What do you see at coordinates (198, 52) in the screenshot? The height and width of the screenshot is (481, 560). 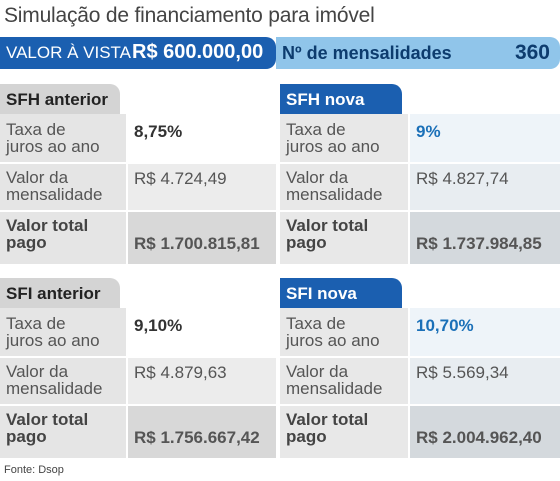 I see `valor-a-vista-value: R$ 600.000,00` at bounding box center [198, 52].